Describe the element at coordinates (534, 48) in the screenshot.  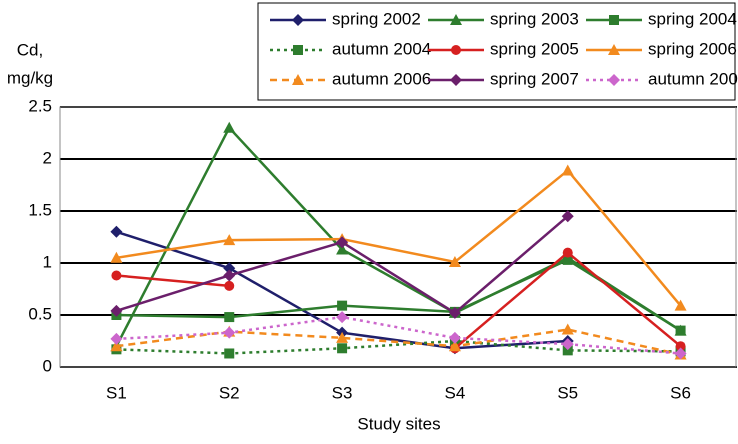
I see `legend-label: spring 2005` at that location.